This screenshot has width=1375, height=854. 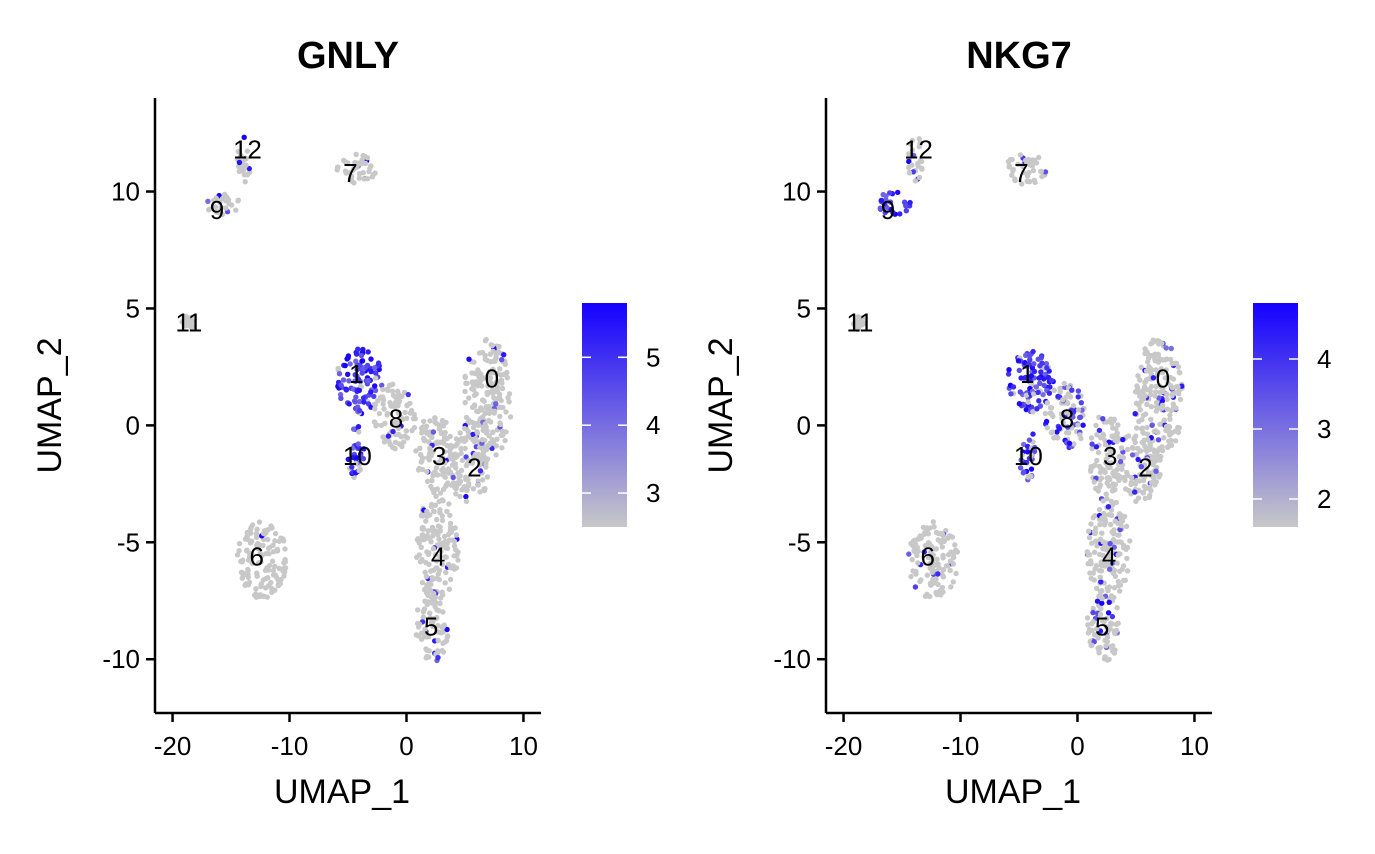 What do you see at coordinates (474, 467) in the screenshot?
I see `cluster-label-2: 2` at bounding box center [474, 467].